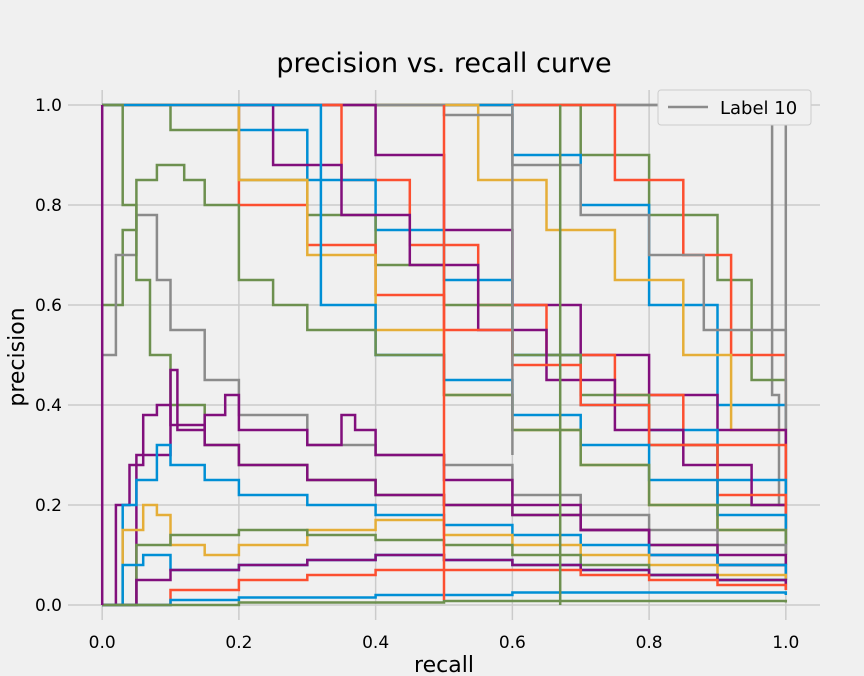 The height and width of the screenshot is (676, 864). Describe the element at coordinates (443, 63) in the screenshot. I see `chart-title: precision vs. recall curve` at that location.